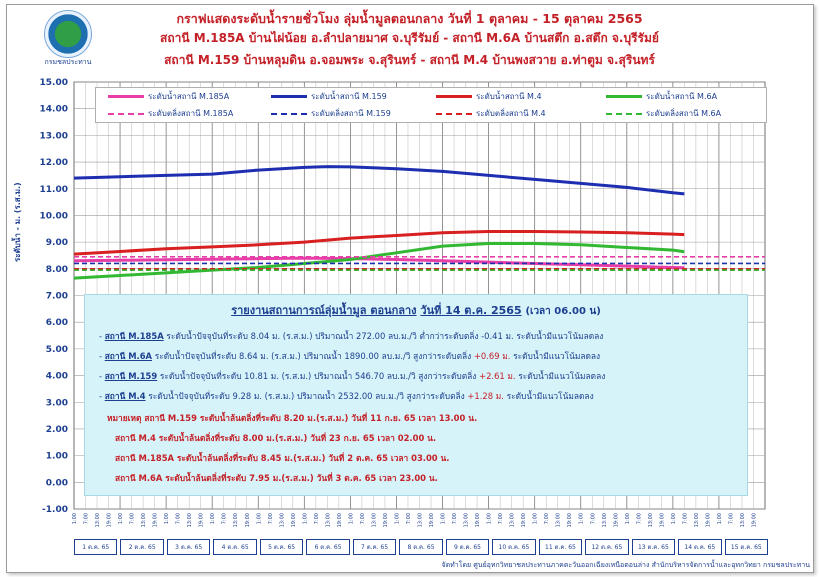 The height and width of the screenshot is (577, 819). What do you see at coordinates (55, 510) in the screenshot?
I see `y-tick-label: -1.00` at bounding box center [55, 510].